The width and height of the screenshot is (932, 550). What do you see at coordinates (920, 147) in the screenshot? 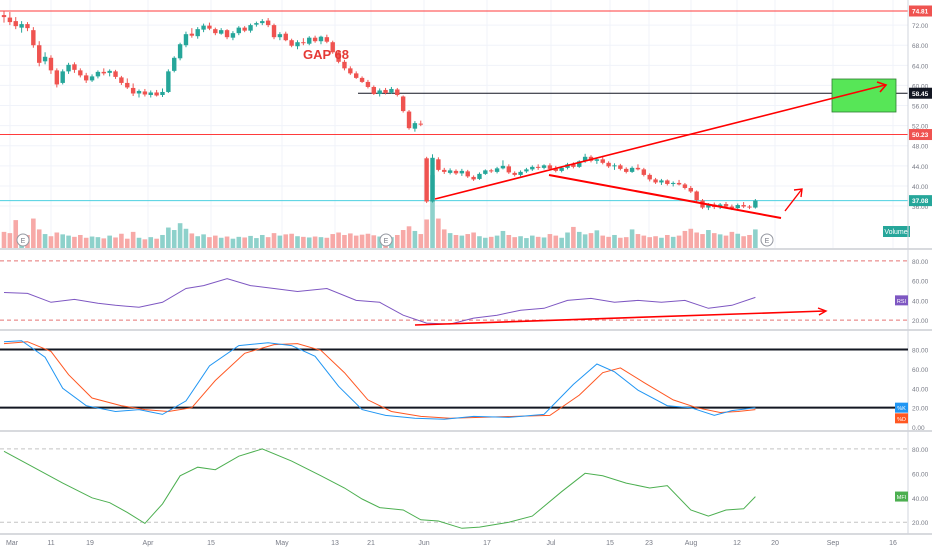
I see `price-axis-tick: 48.00` at bounding box center [920, 147].